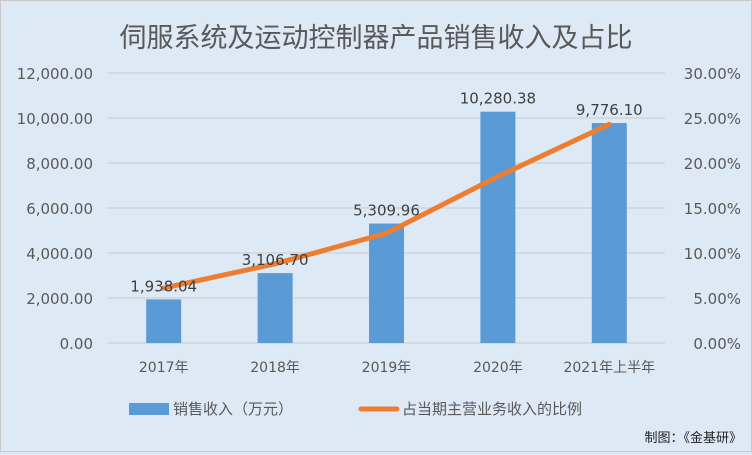 This screenshot has height=455, width=752. What do you see at coordinates (693, 438) in the screenshot?
I see `source-note: 制图：《金基研》` at bounding box center [693, 438].